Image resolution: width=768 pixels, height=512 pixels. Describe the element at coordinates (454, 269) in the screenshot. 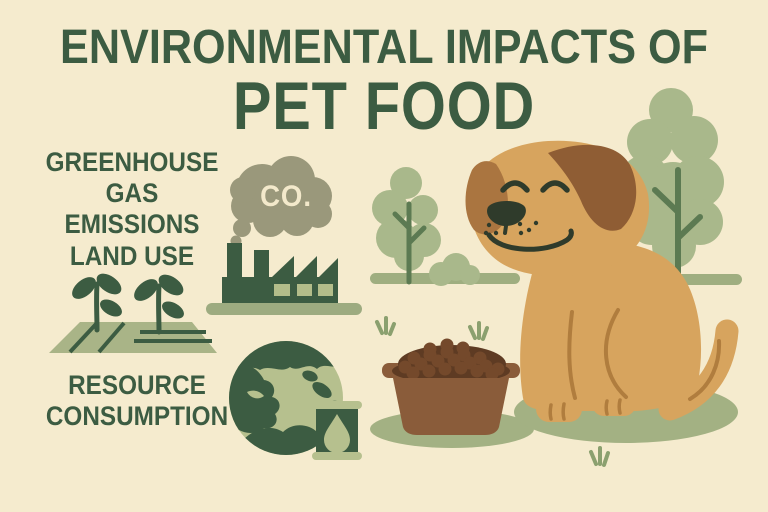

I see `bush-icon` at that location.